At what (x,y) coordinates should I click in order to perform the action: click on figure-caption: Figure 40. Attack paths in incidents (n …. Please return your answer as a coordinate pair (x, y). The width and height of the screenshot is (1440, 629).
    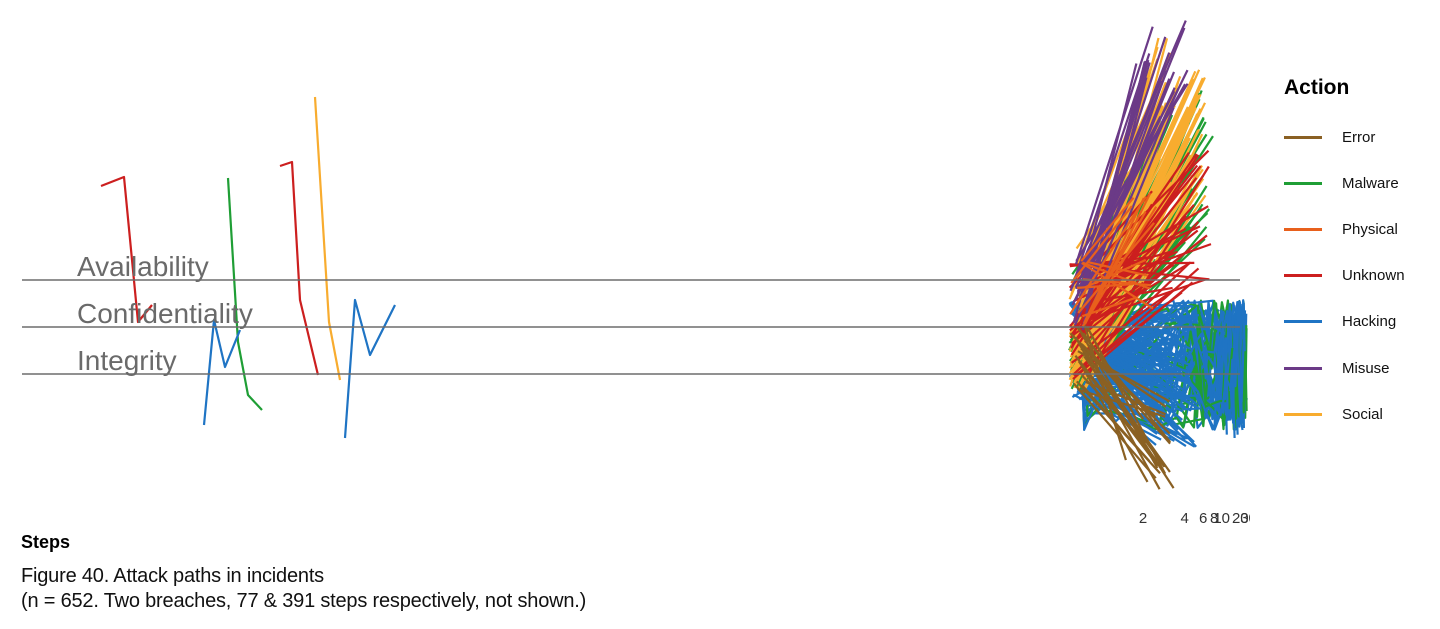
    Looking at the image, I should click on (303, 589).